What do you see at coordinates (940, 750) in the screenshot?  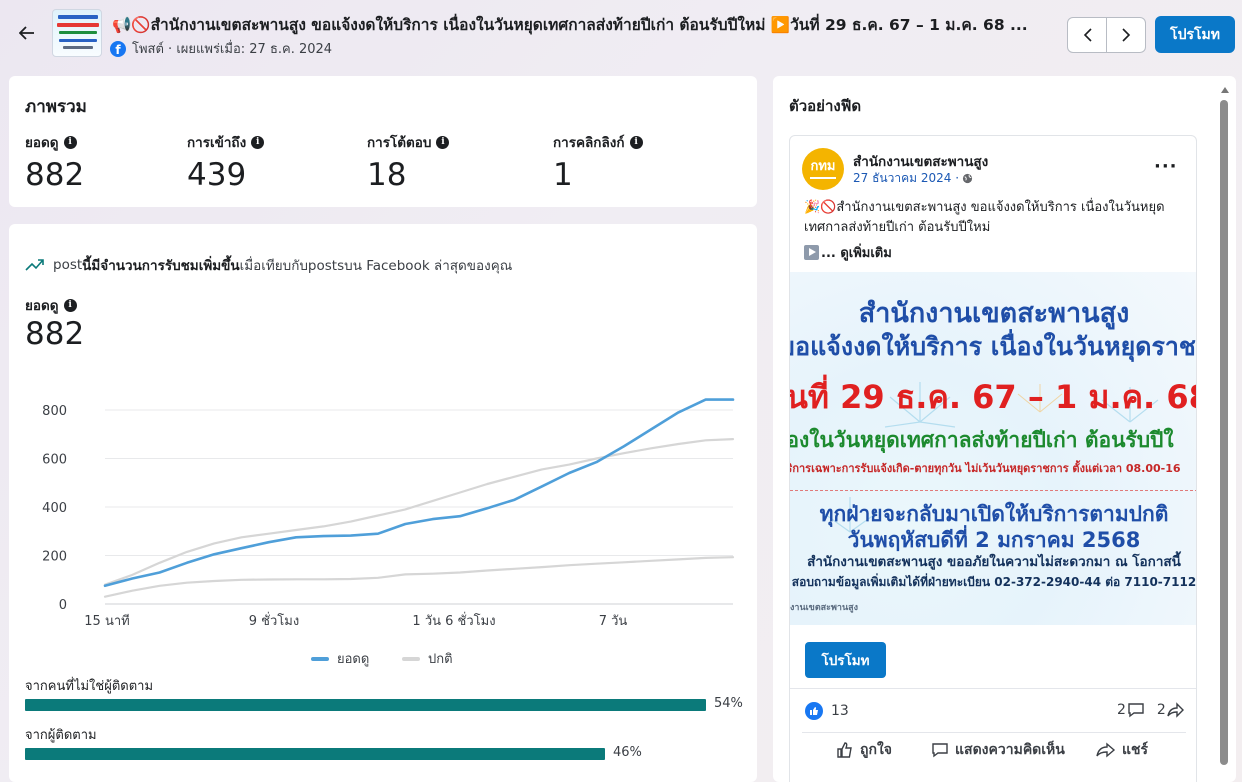 I see `comment-icon` at bounding box center [940, 750].